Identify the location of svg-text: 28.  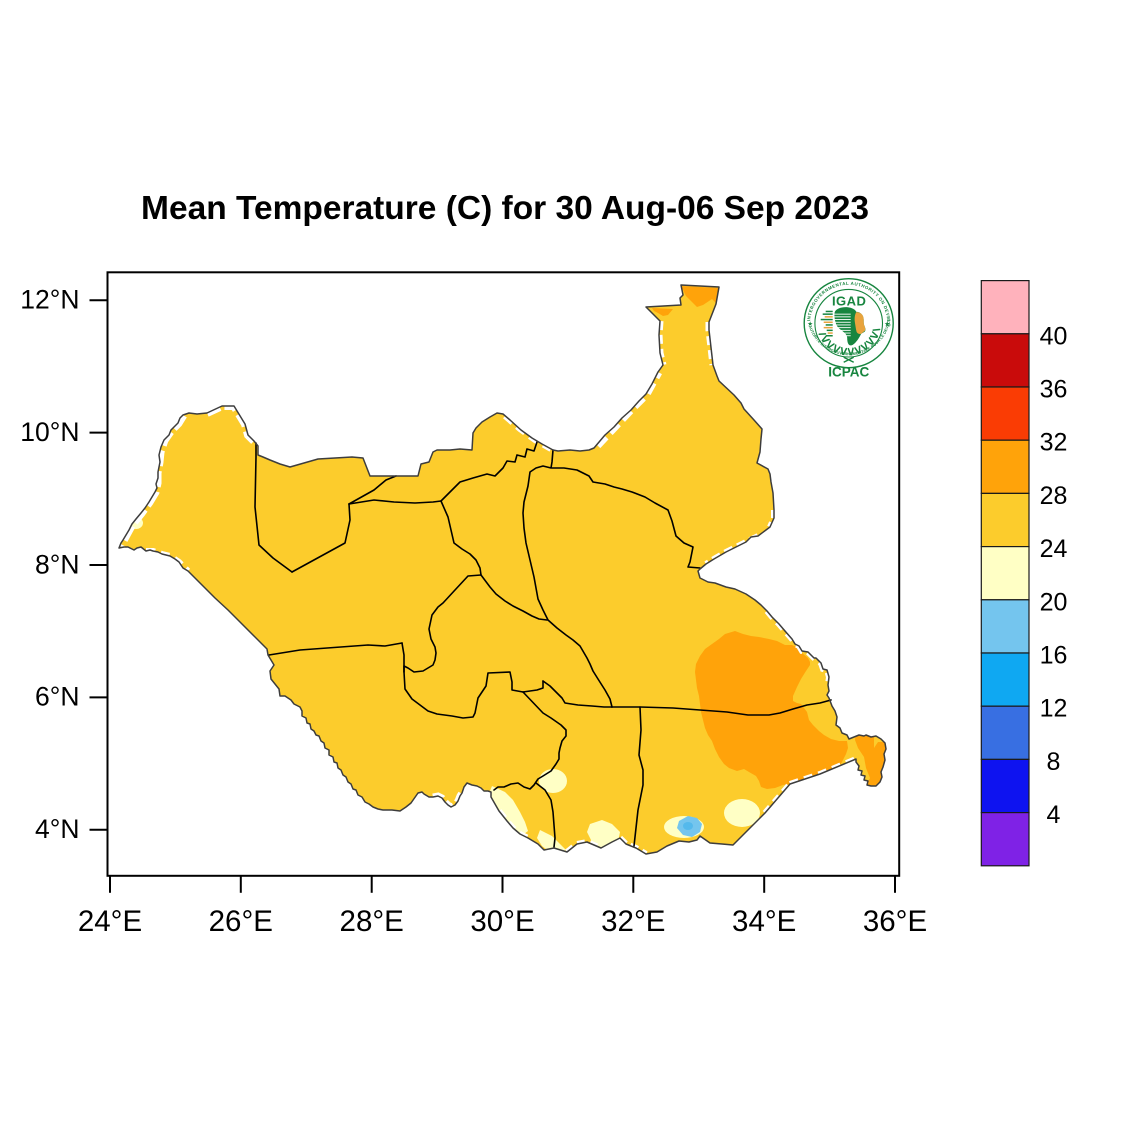
(1054, 496).